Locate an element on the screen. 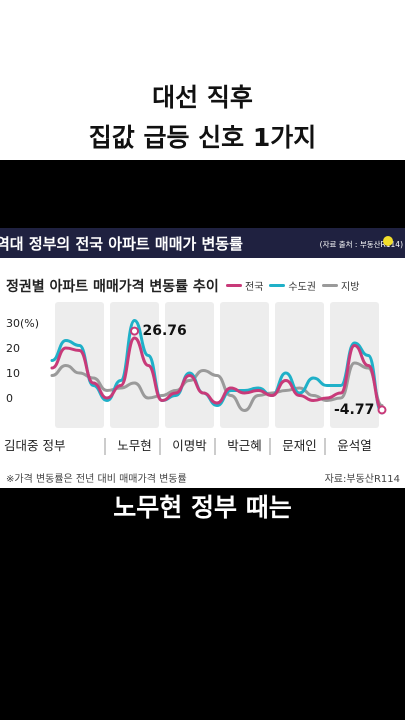 The width and height of the screenshot is (405, 720). x-category-label-4: 문재인 is located at coordinates (299, 445).